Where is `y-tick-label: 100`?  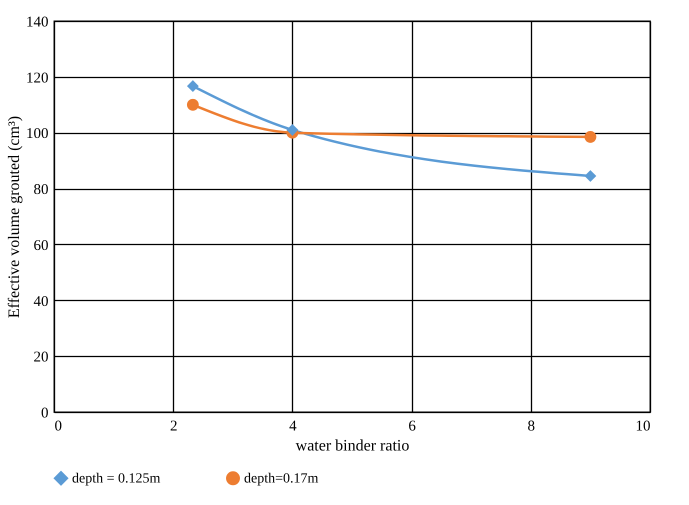 y-tick-label: 100 is located at coordinates (37, 134).